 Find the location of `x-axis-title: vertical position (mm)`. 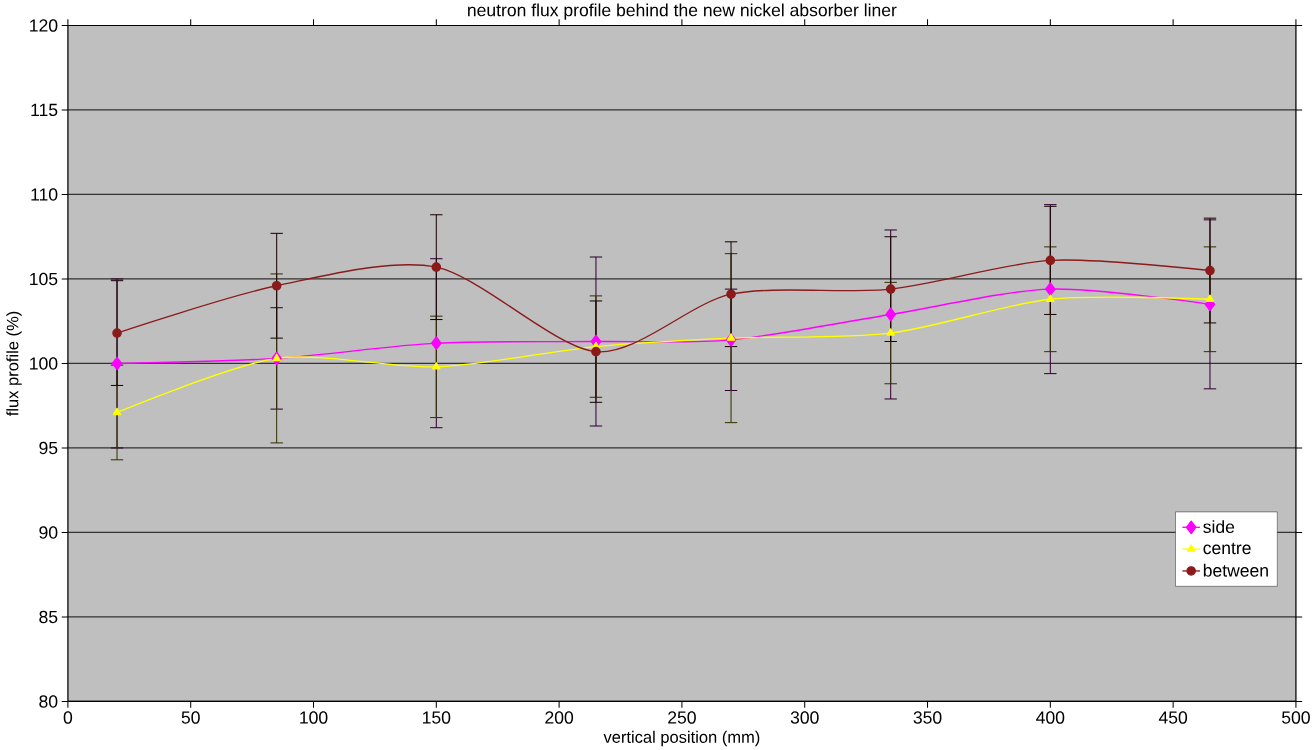

x-axis-title: vertical position (mm) is located at coordinates (681, 738).